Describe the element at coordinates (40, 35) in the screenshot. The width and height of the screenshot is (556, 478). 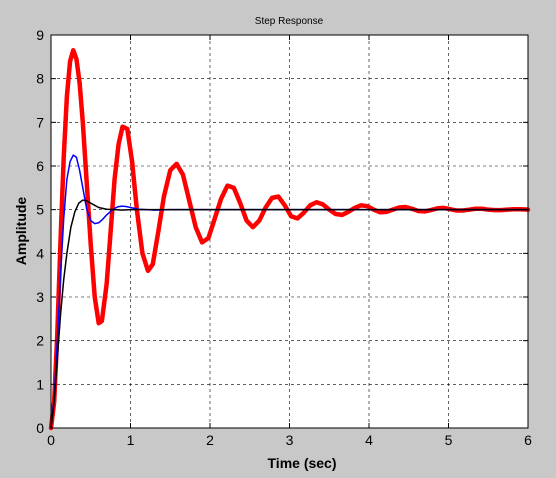
I see `y-tick-label: 9` at that location.